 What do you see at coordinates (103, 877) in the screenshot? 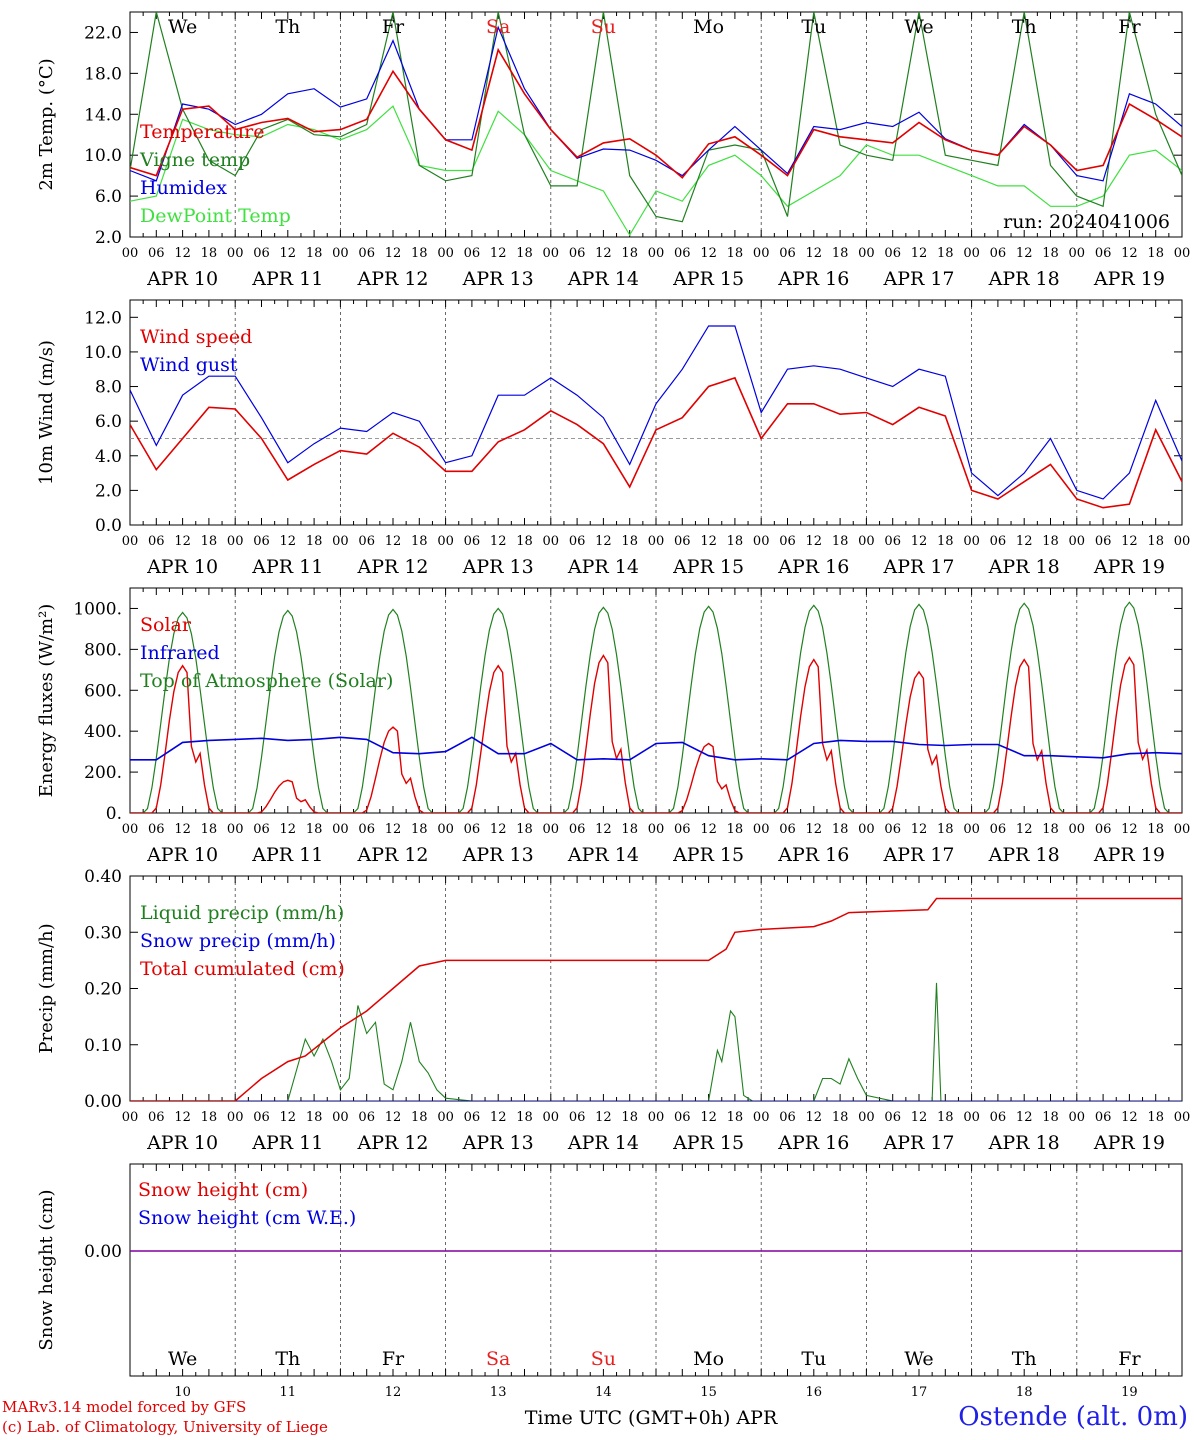
I see `y-tick-label: 0.40` at bounding box center [103, 877].